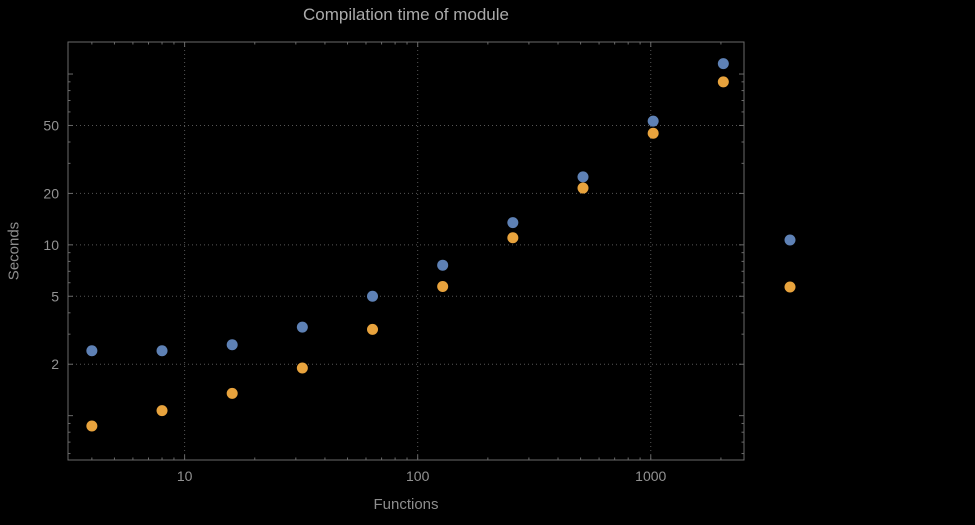 This screenshot has width=975, height=525. Describe the element at coordinates (51, 245) in the screenshot. I see `y-tick-label: 10` at that location.